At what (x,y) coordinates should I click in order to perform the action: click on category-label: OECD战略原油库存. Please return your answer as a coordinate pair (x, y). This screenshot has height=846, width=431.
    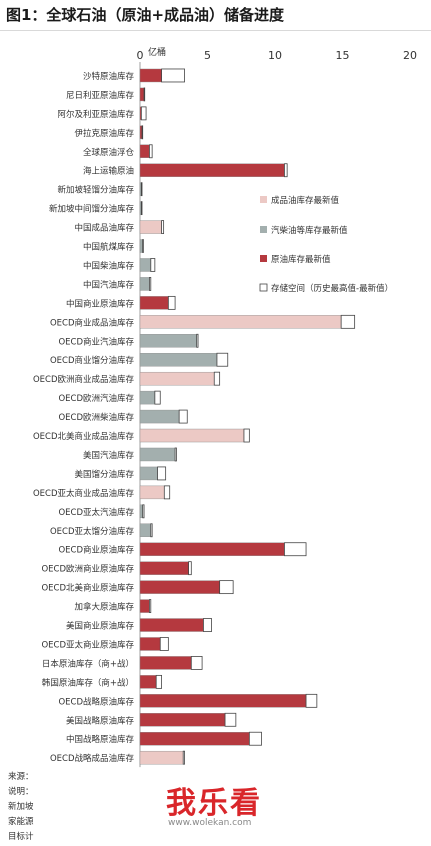
    Looking at the image, I should click on (96, 701).